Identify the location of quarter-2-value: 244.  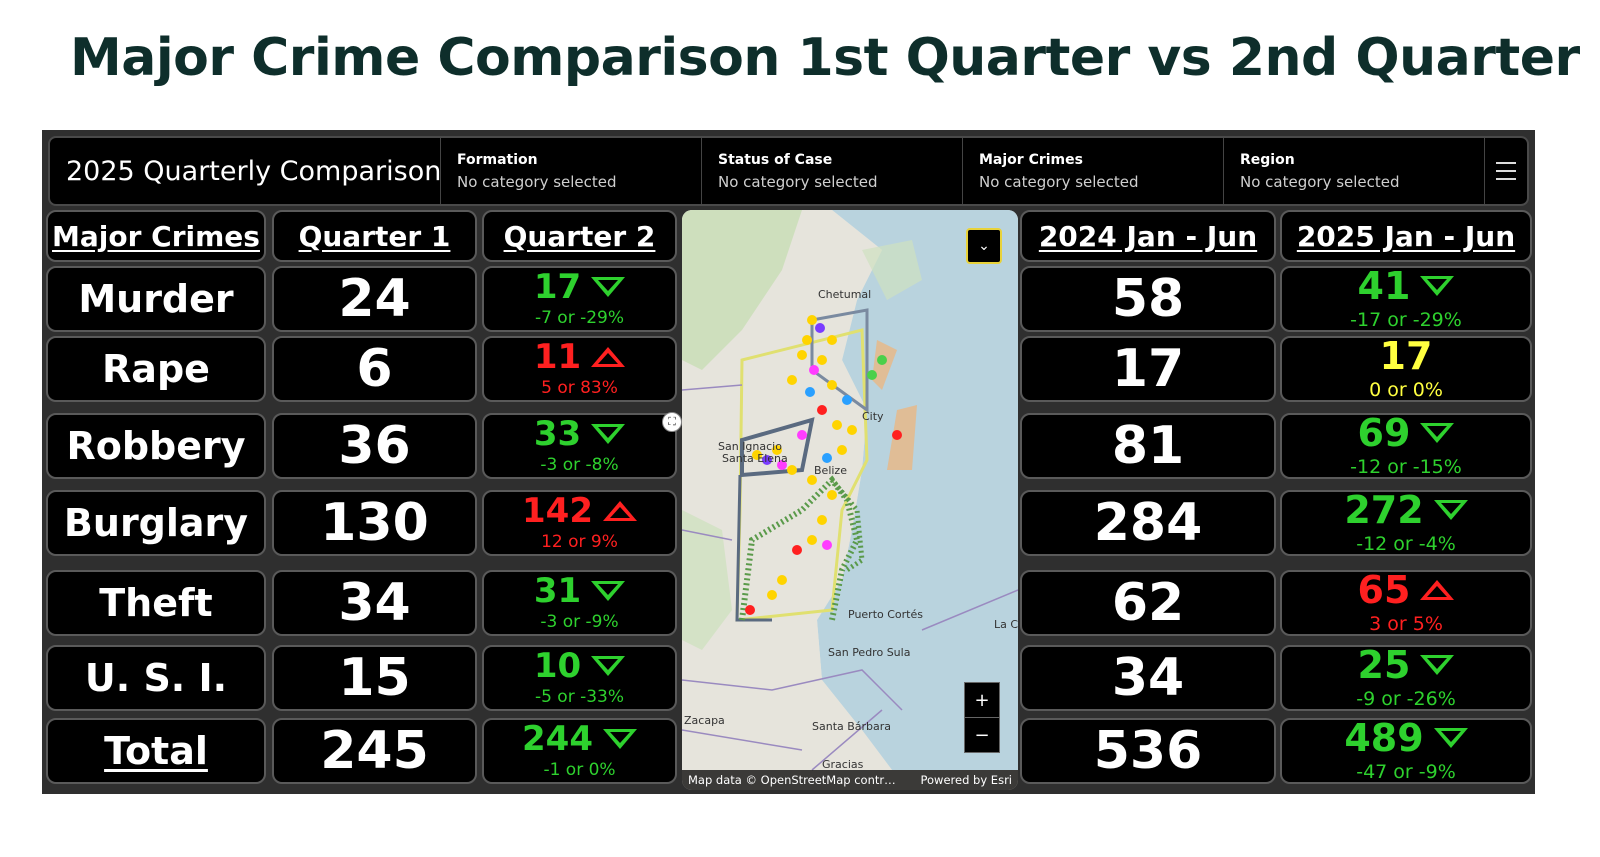
(557, 739).